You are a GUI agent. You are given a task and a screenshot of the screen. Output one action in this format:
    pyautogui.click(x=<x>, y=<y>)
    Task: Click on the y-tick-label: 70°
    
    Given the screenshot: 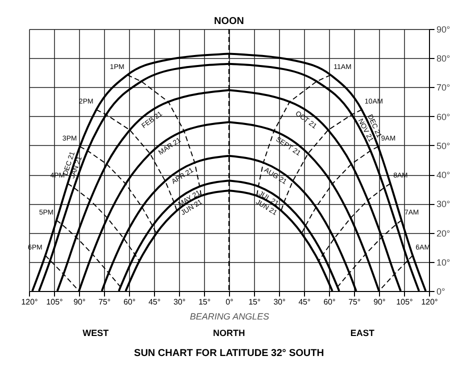 What is the action you would take?
    pyautogui.click(x=443, y=87)
    